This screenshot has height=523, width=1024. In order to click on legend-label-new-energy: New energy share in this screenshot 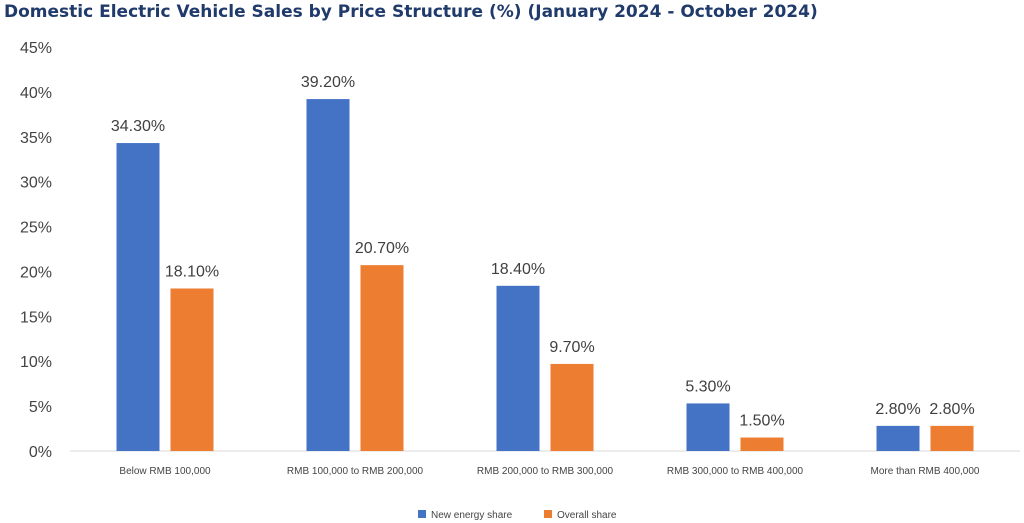, I will do `click(472, 515)`.